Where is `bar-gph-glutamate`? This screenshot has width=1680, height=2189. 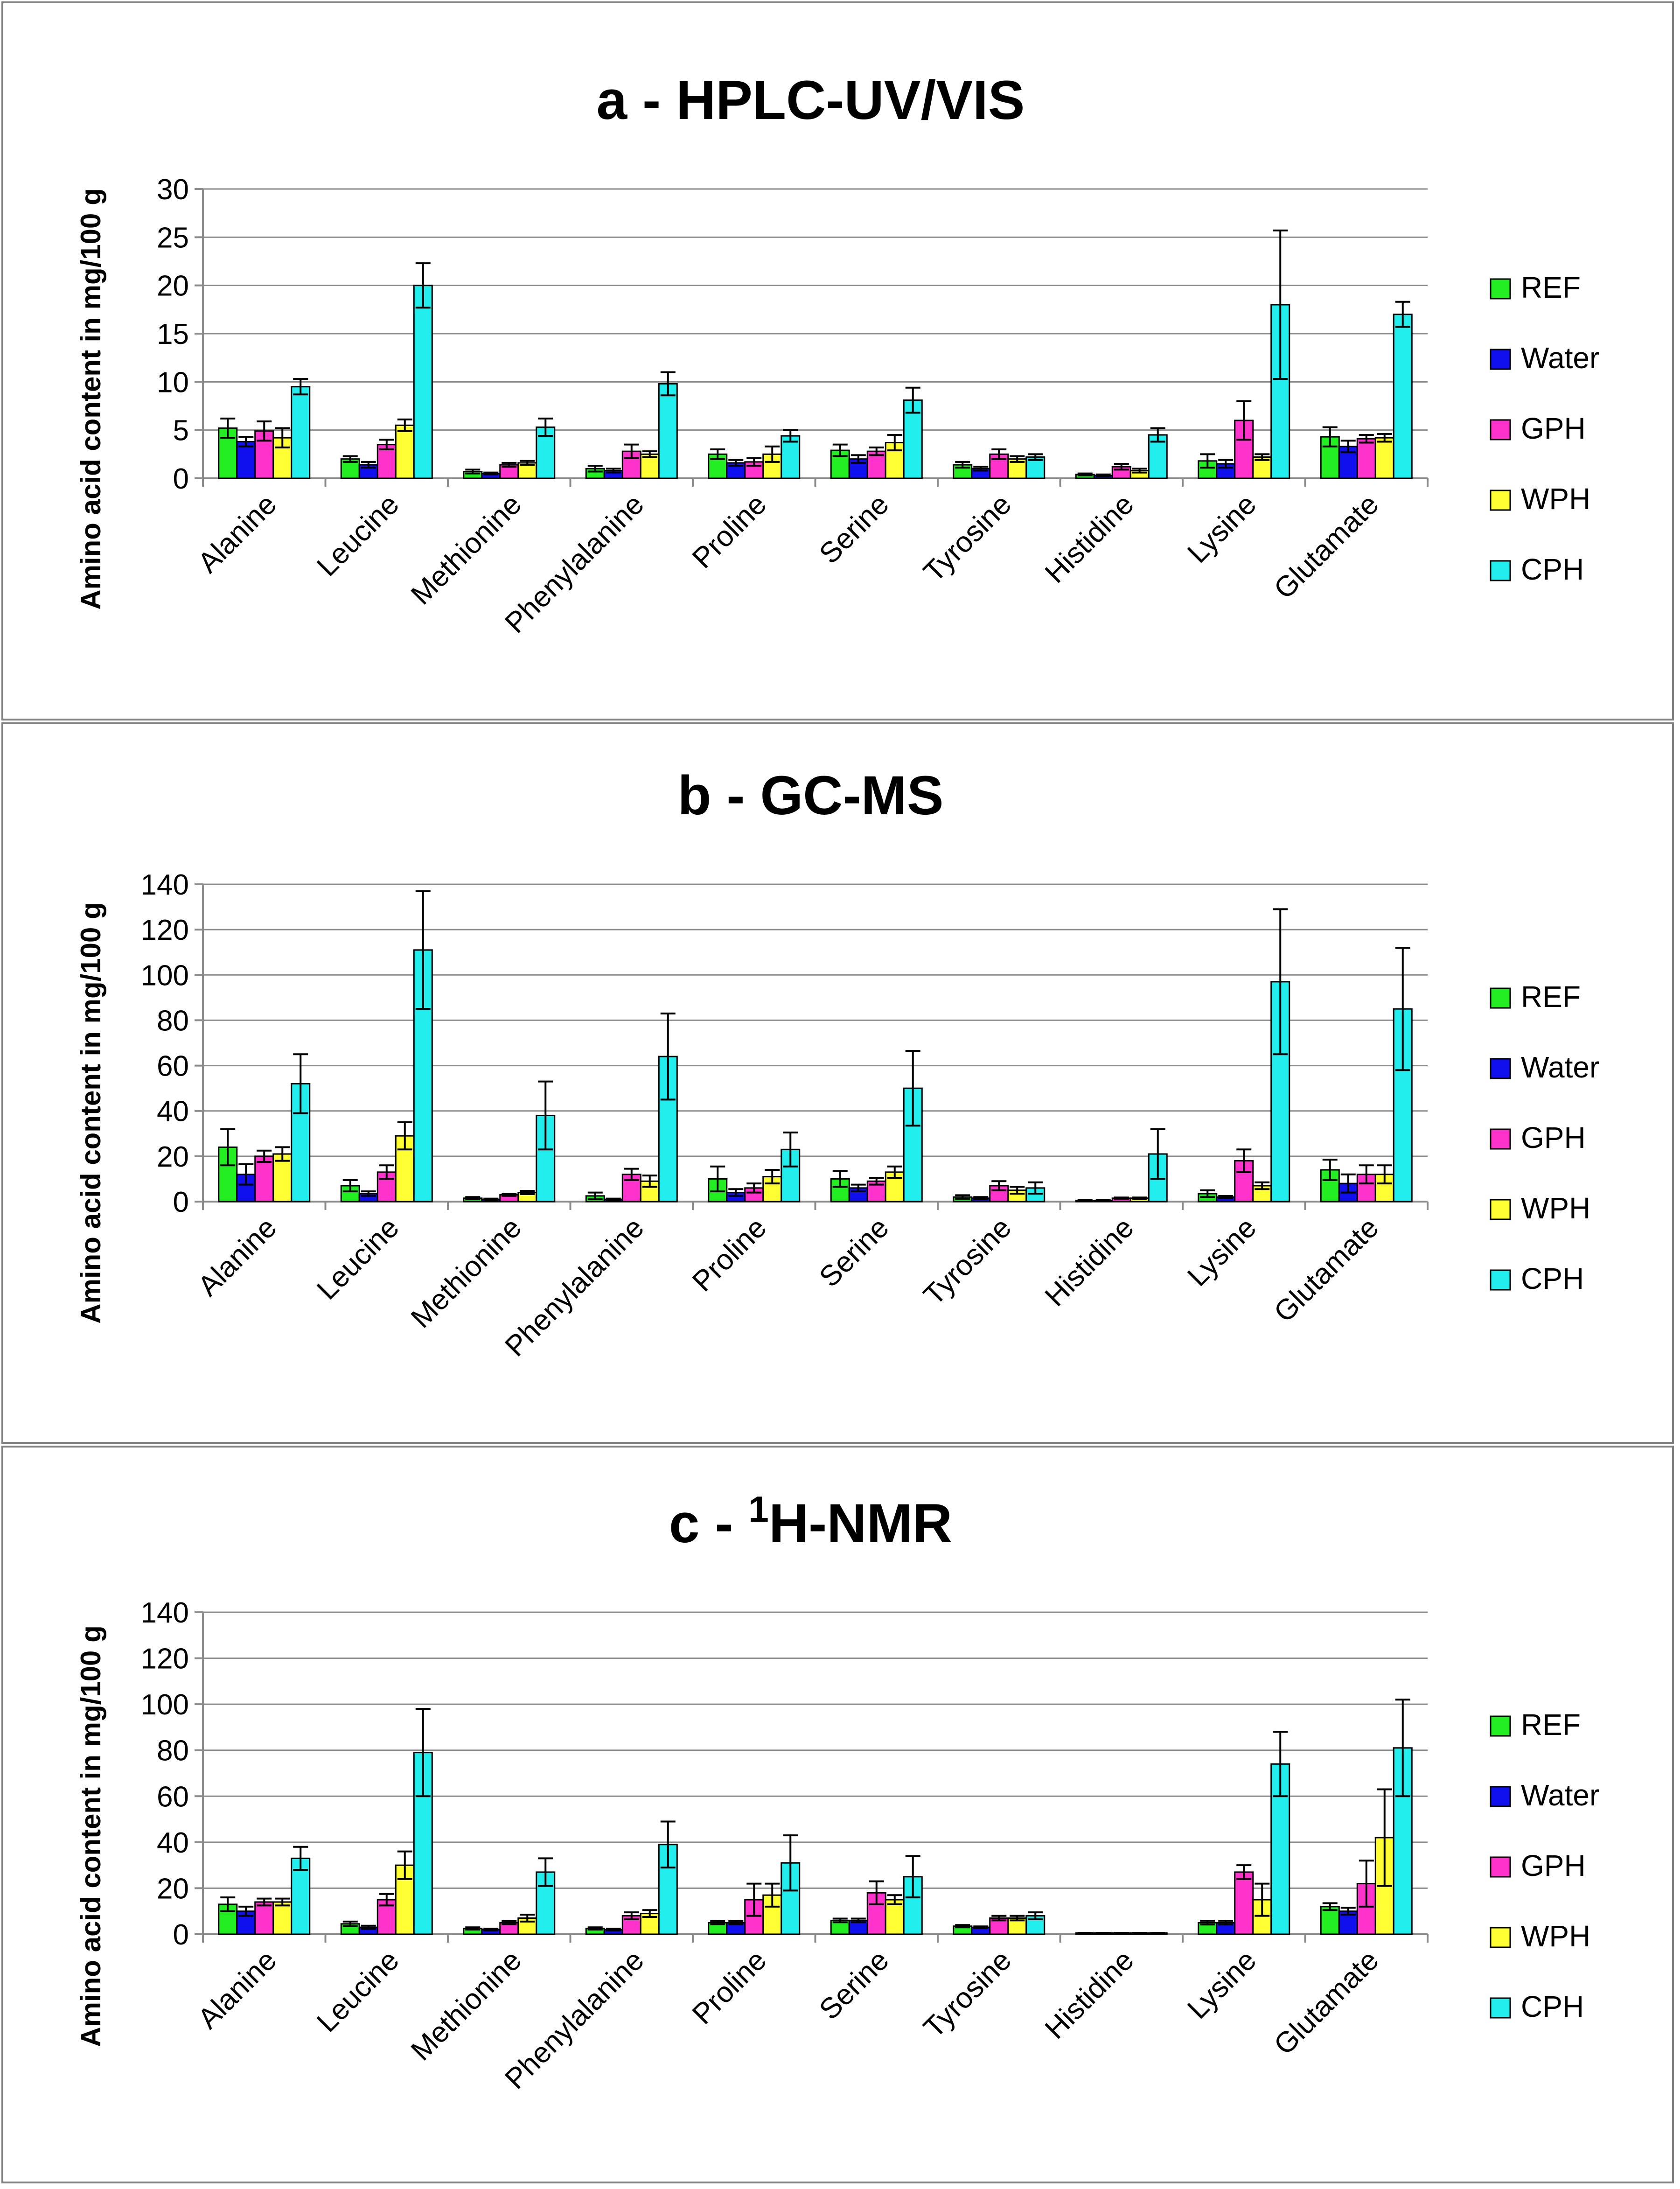 bar-gph-glutamate is located at coordinates (1366, 458).